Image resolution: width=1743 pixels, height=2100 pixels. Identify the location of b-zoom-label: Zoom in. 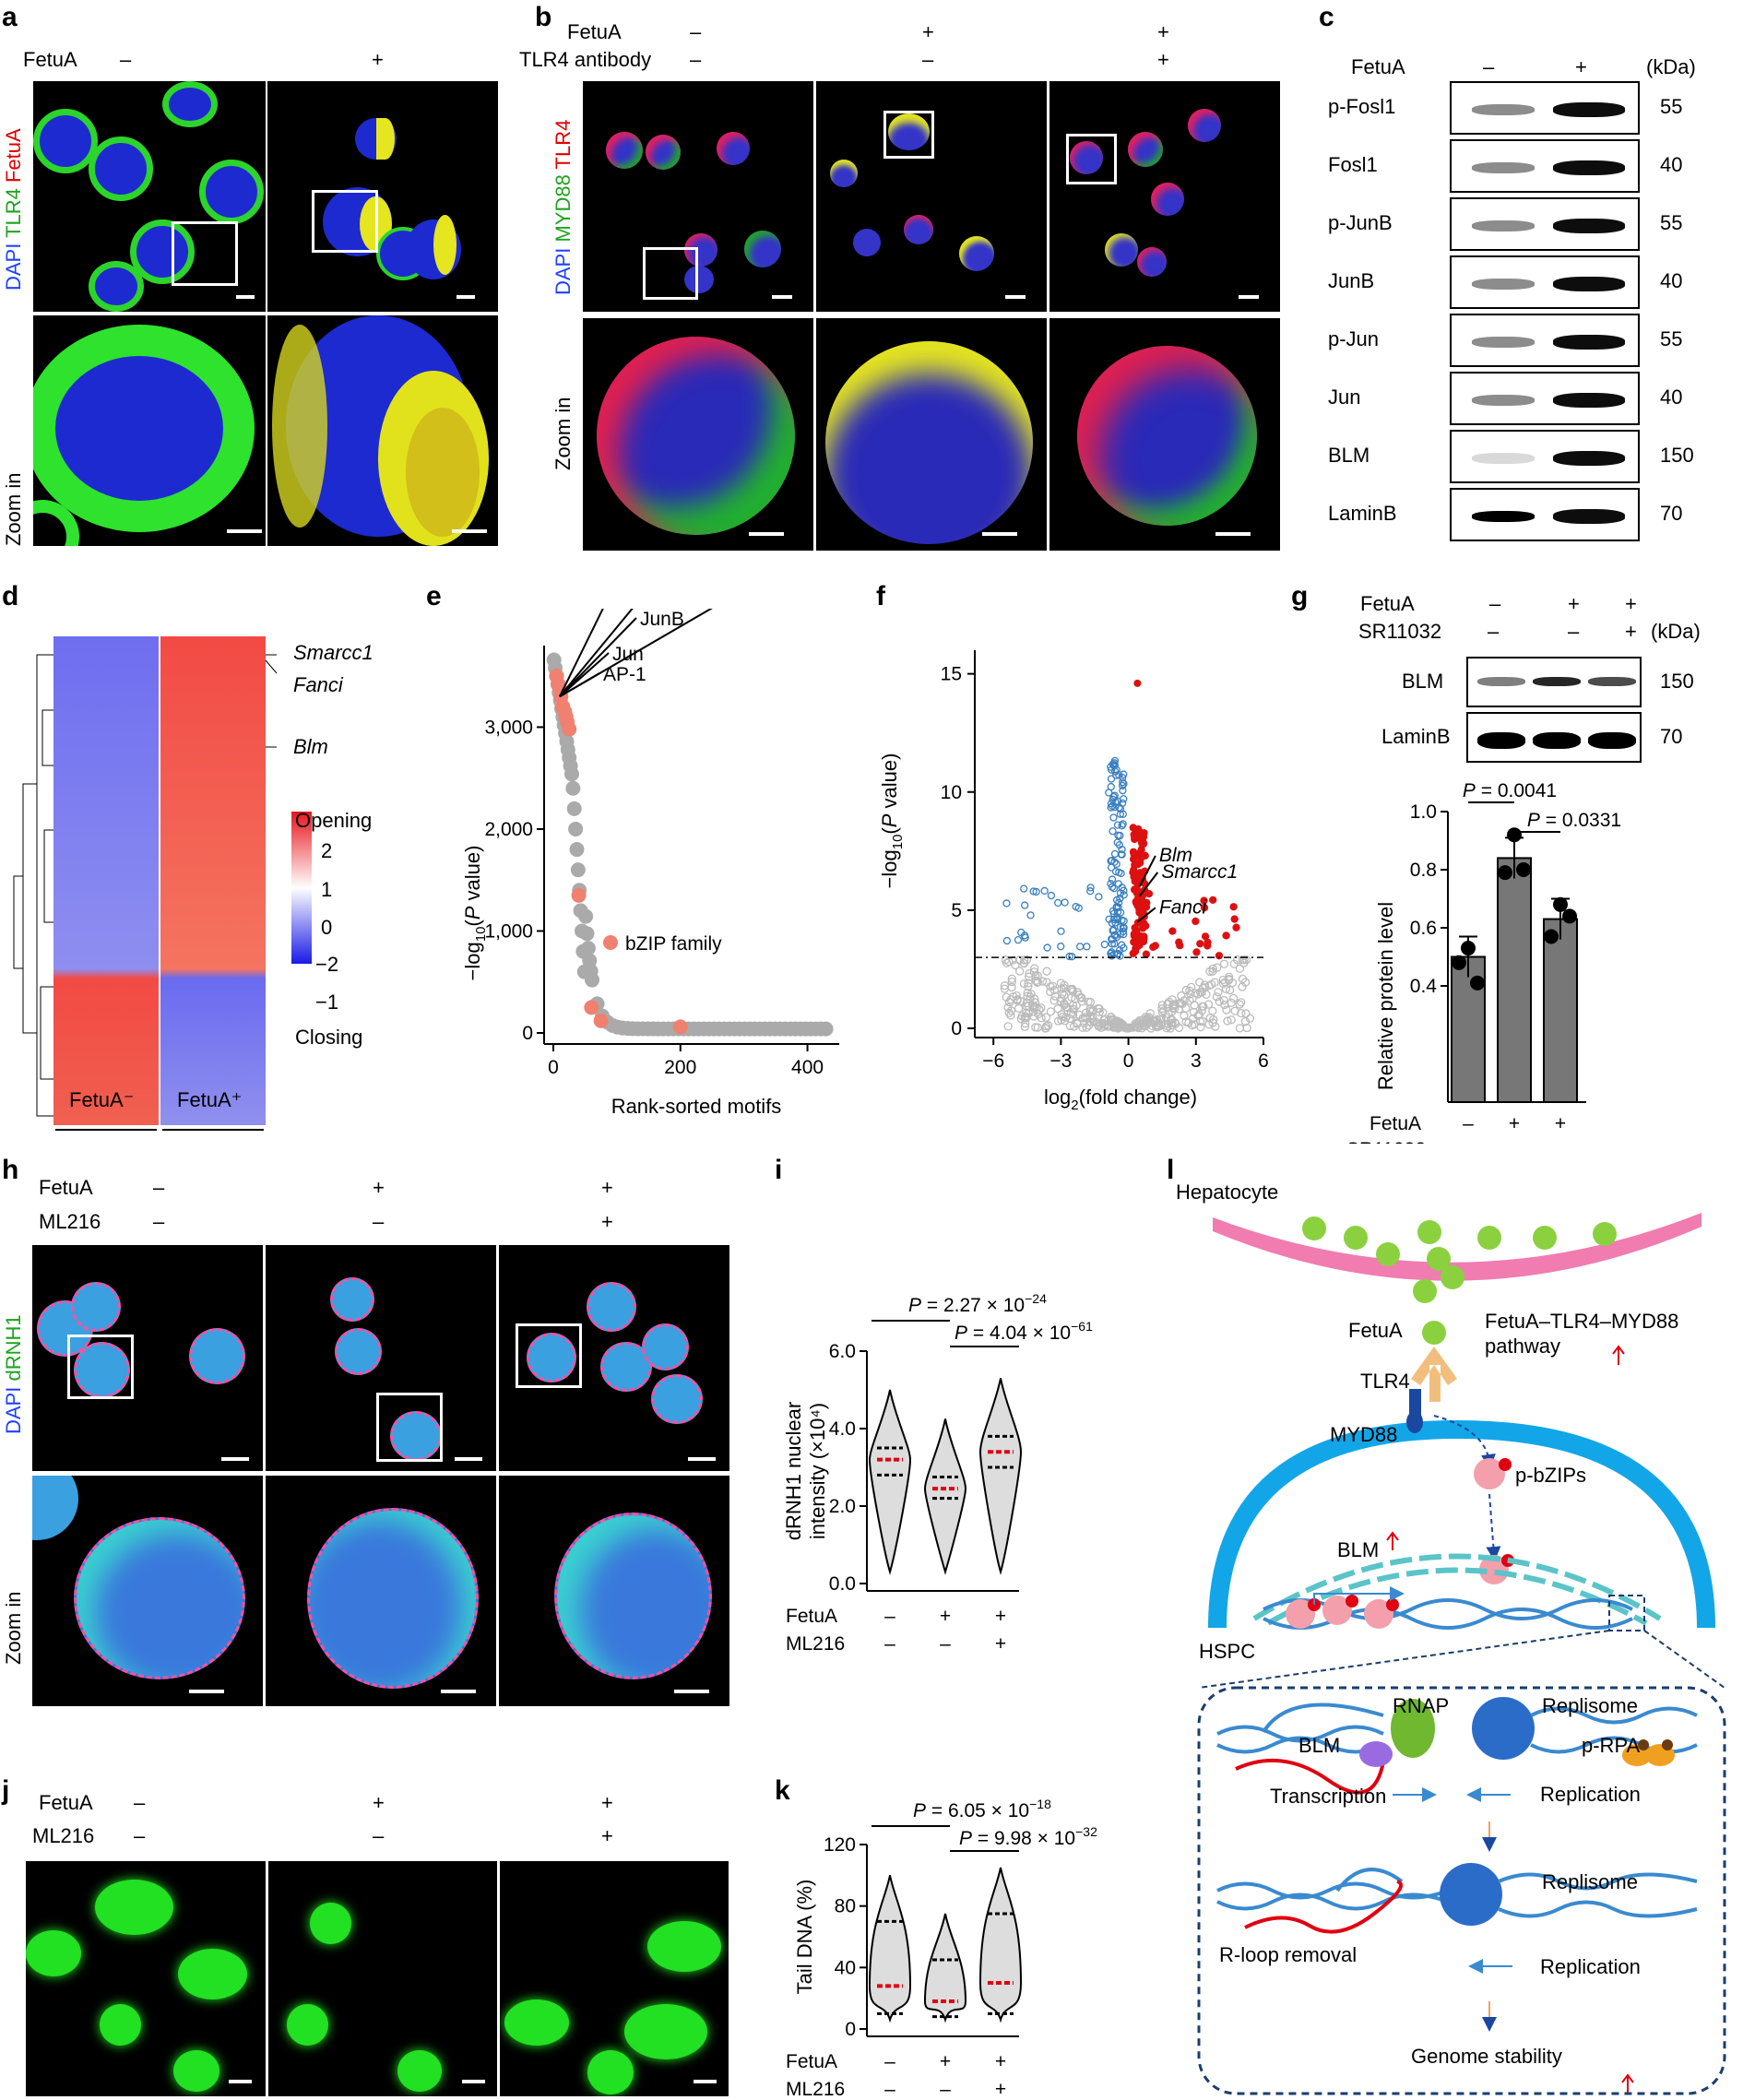
(563, 433).